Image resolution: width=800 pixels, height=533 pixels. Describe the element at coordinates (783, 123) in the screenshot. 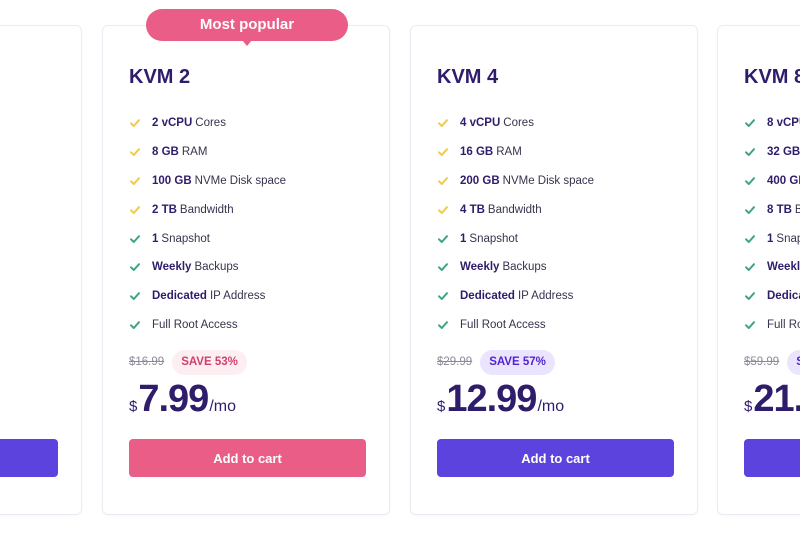

I see `feature-value: 8 vCPU` at that location.